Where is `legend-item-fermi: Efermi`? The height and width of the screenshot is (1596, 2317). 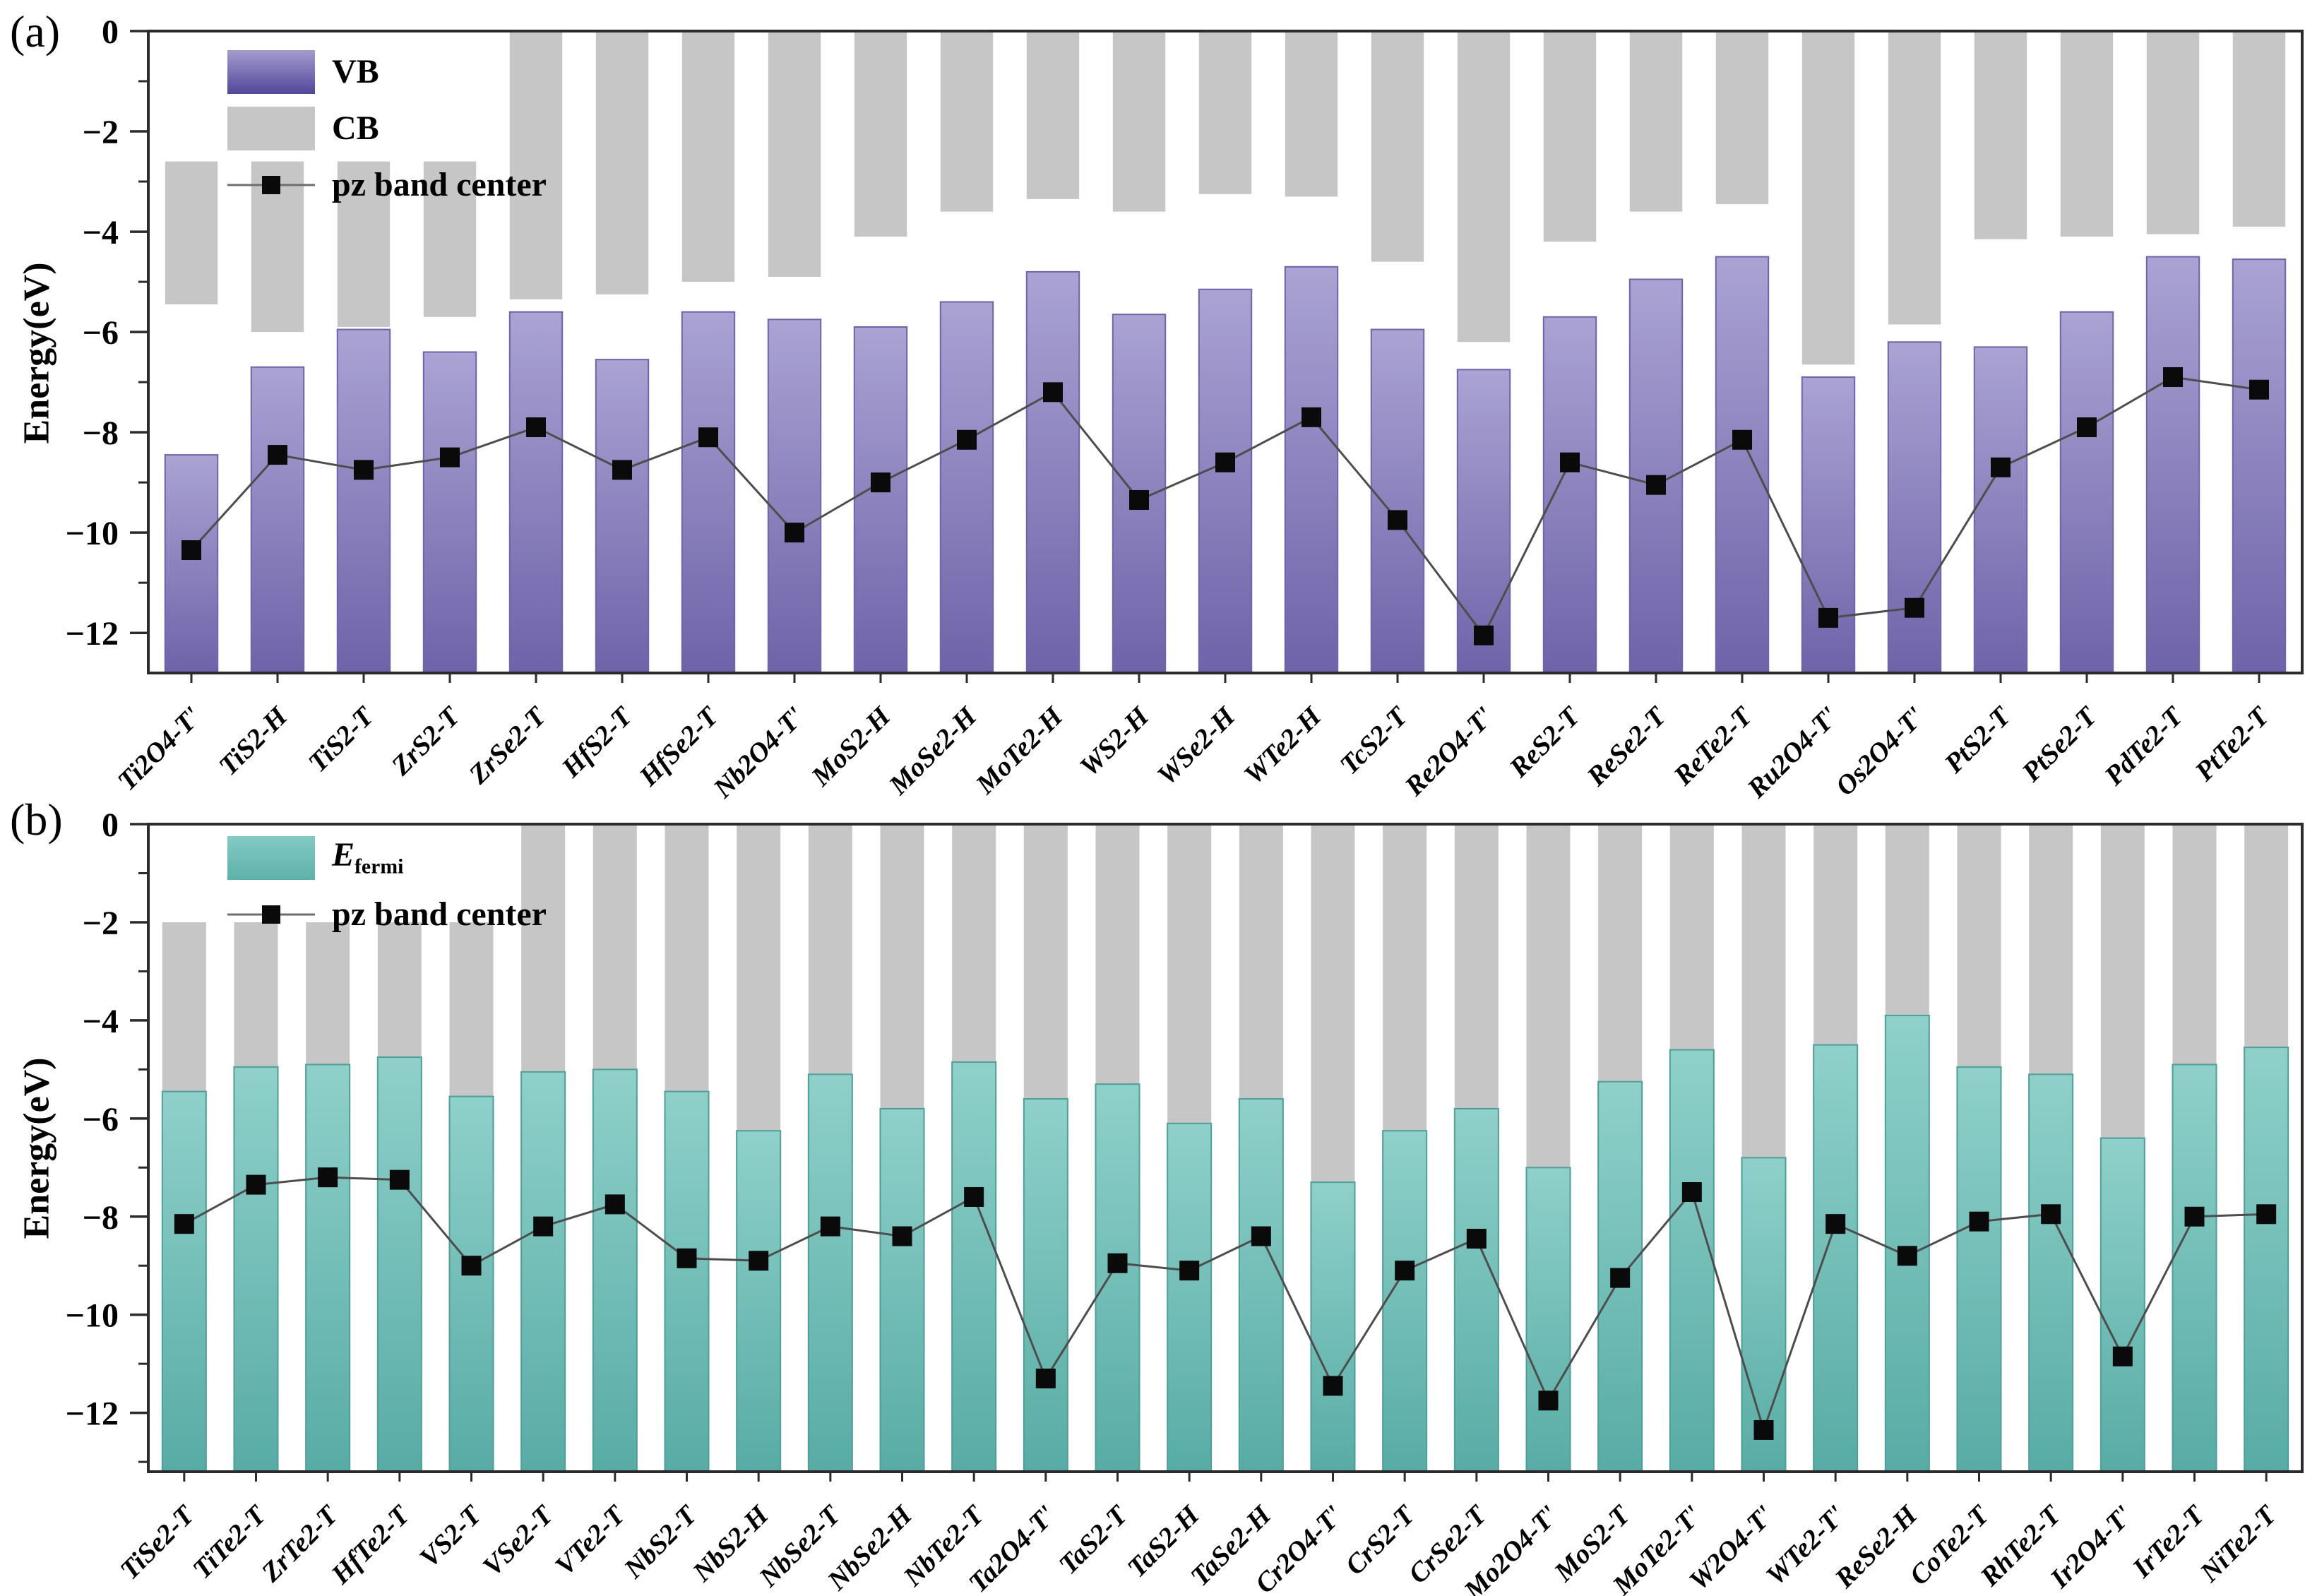
legend-item-fermi: Efermi is located at coordinates (387, 858).